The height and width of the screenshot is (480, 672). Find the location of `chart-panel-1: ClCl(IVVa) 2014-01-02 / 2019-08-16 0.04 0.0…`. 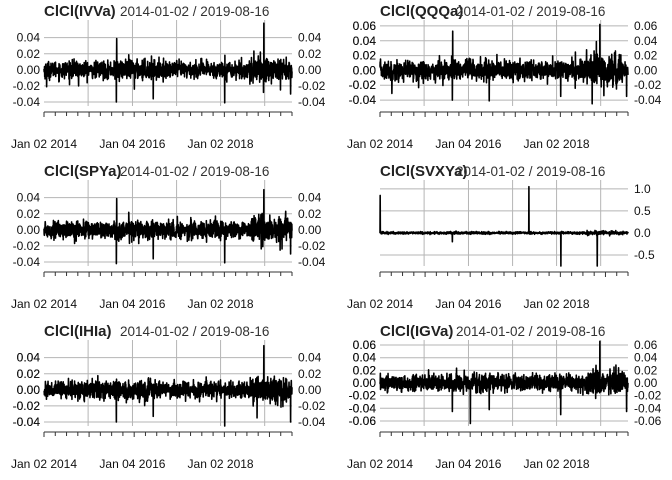

chart-panel-1: ClCl(IVVa) 2014-01-02 / 2019-08-16 0.04 0.0… is located at coordinates (168, 77).